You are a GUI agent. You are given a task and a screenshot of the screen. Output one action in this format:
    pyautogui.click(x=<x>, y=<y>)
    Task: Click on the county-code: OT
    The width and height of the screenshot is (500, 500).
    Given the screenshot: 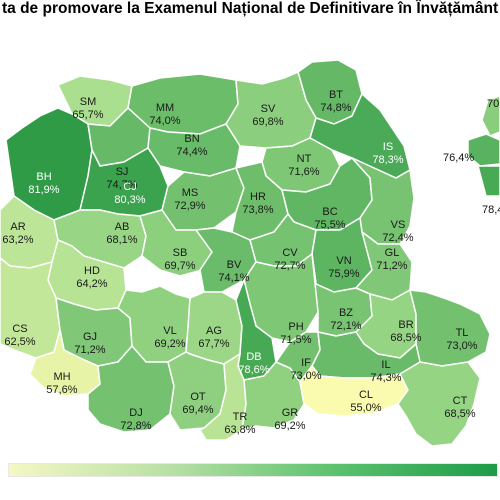 What is the action you would take?
    pyautogui.click(x=198, y=397)
    